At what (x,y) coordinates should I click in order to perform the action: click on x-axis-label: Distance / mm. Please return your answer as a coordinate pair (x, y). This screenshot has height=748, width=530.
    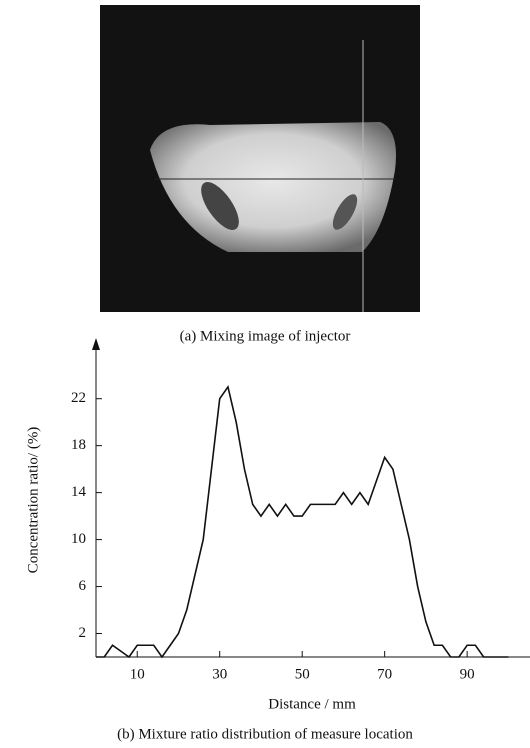
    Looking at the image, I should click on (312, 704).